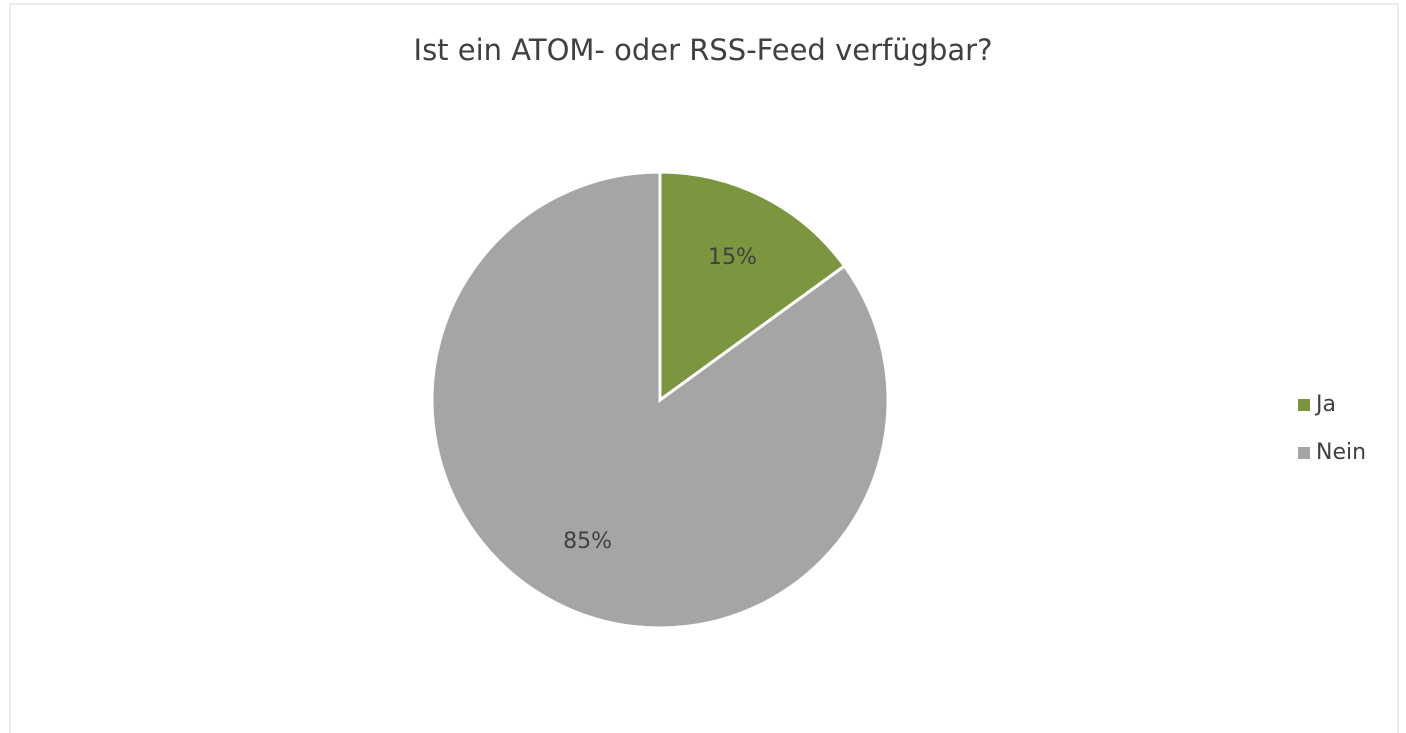 This screenshot has height=733, width=1406. I want to click on legend-label: Nein, so click(1341, 452).